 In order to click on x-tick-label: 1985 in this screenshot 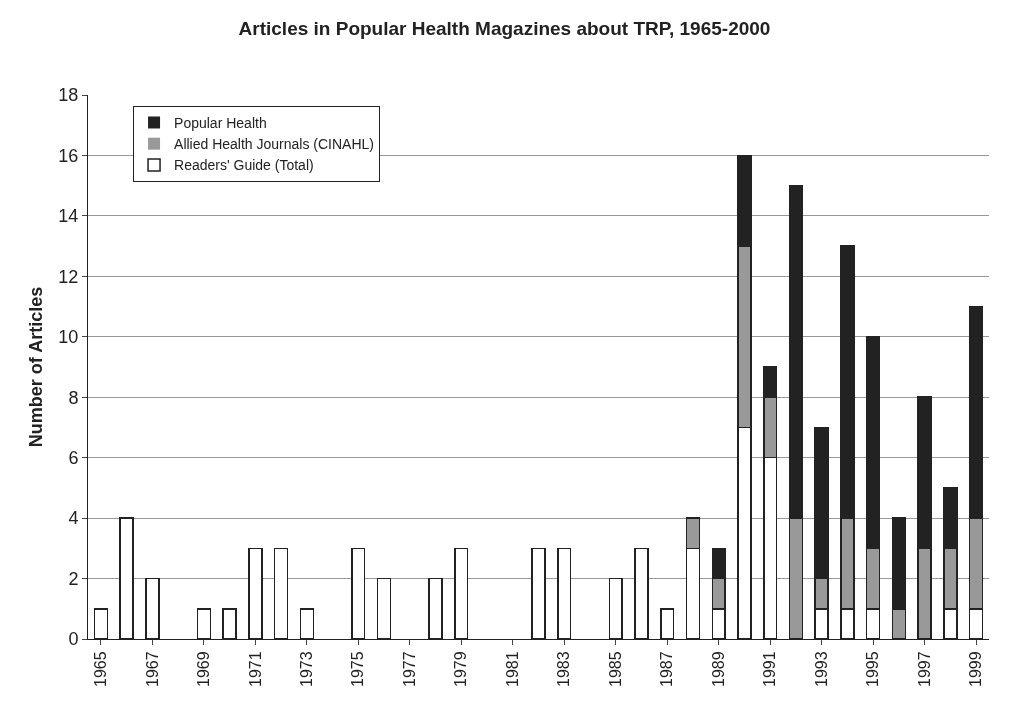, I will do `click(615, 669)`.